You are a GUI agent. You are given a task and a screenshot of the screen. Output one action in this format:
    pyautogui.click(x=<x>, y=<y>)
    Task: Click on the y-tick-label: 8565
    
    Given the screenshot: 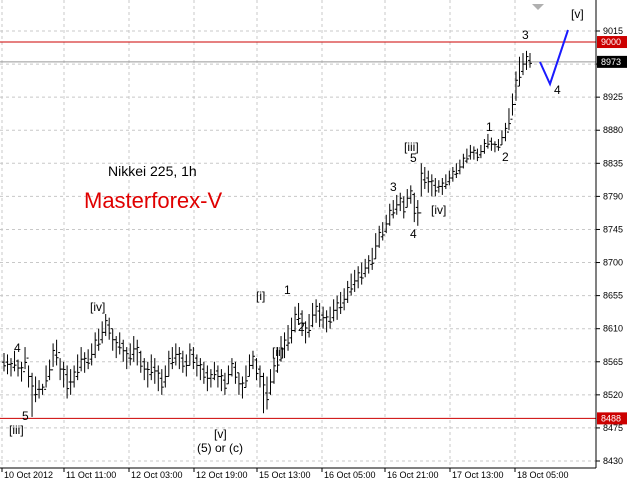 What is the action you would take?
    pyautogui.click(x=613, y=362)
    